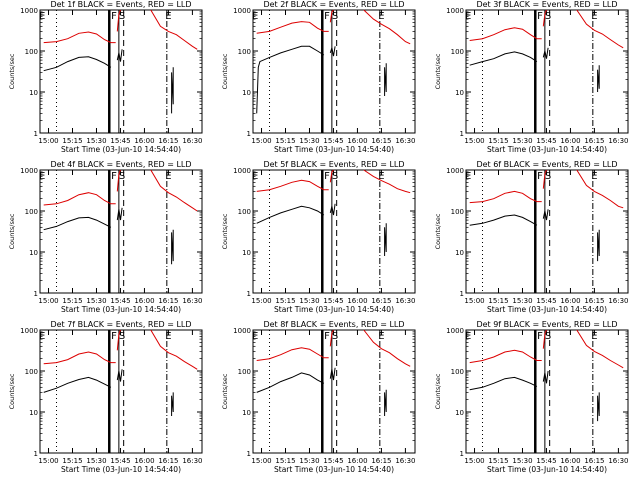 The image size is (640, 484). I want to click on chart-title: Det 9f BLACK = Events, RED = LLD, so click(546, 324).